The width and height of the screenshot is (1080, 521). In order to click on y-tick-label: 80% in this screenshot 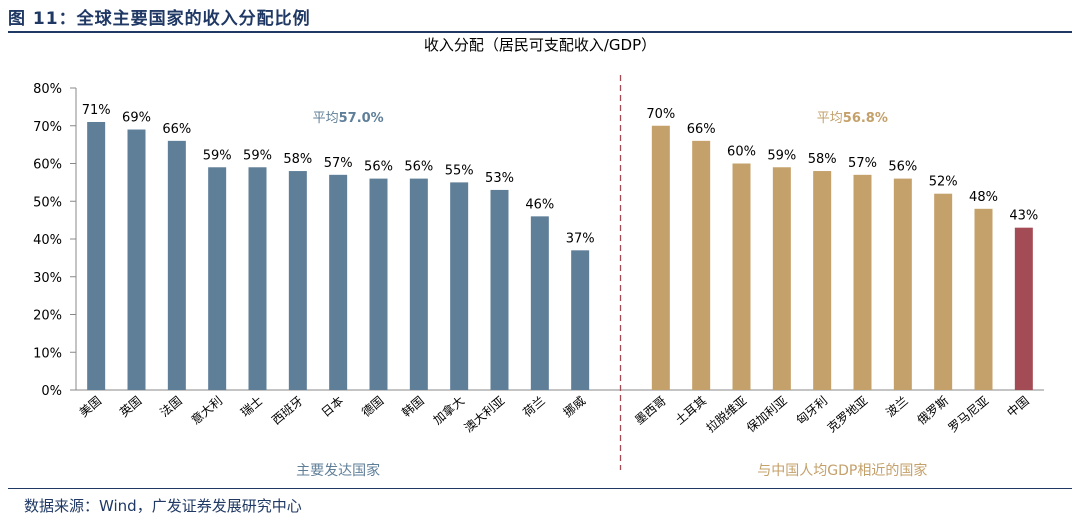, I will do `click(47, 89)`.